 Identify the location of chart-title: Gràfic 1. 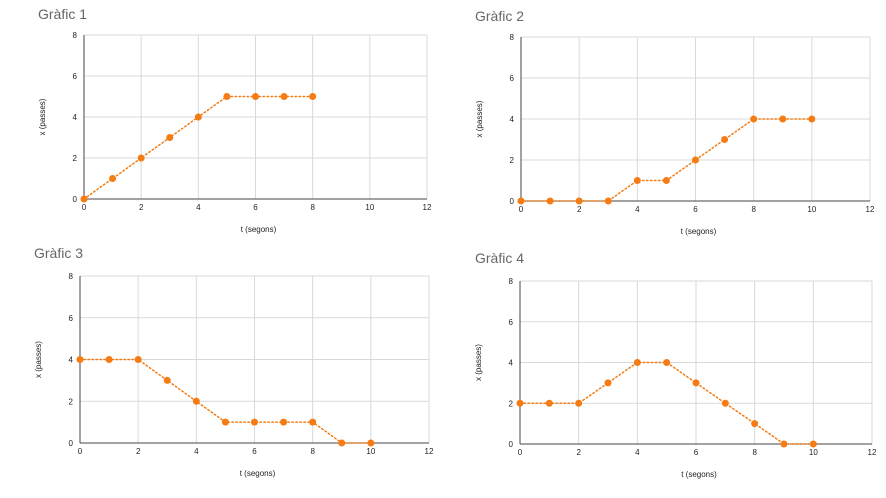
(63, 14).